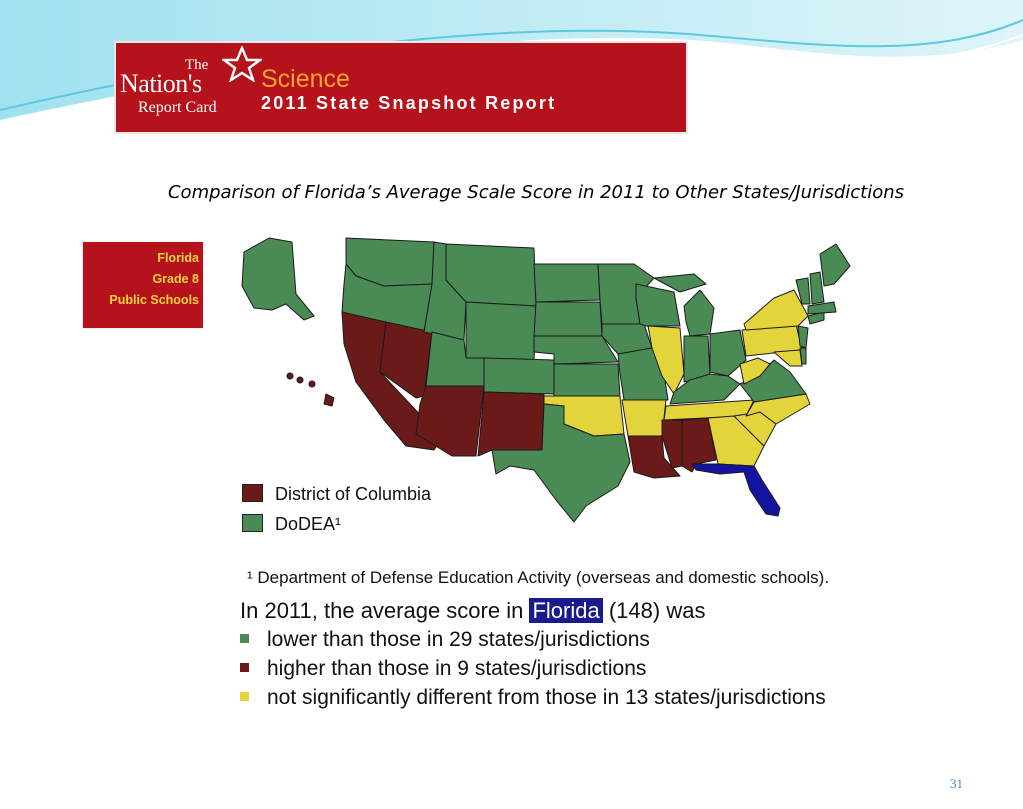 The height and width of the screenshot is (809, 1023). What do you see at coordinates (310, 389) in the screenshot?
I see `hawaii` at bounding box center [310, 389].